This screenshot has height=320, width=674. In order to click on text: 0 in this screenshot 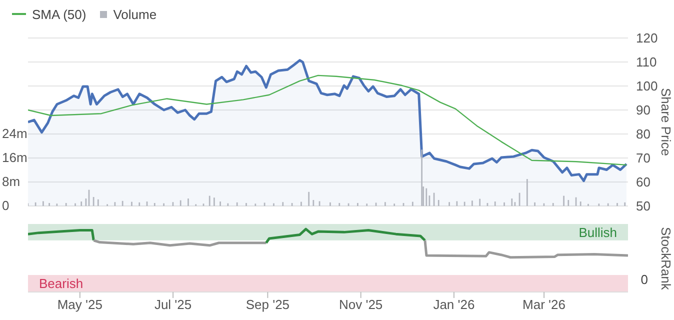, I will do `click(644, 279)`.